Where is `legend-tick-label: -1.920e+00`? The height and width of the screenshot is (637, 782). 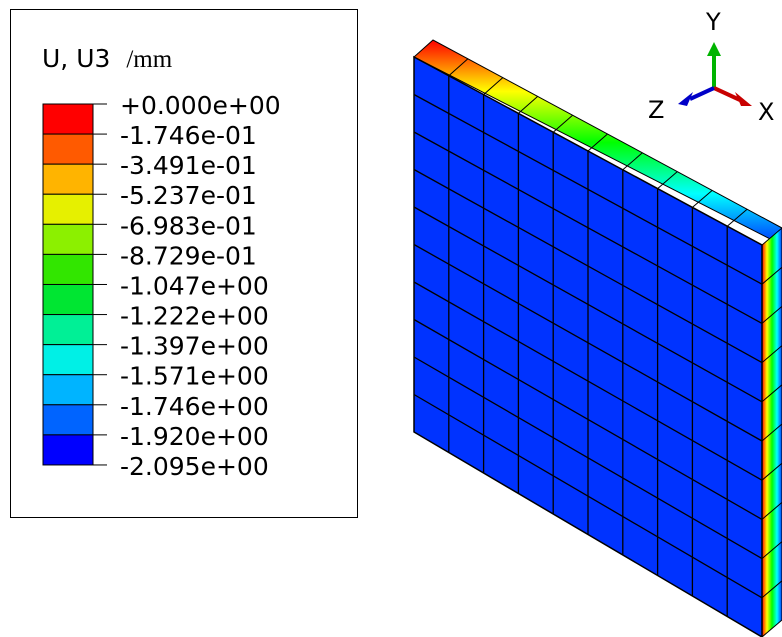
legend-tick-label: -1.920e+00 is located at coordinates (194, 436).